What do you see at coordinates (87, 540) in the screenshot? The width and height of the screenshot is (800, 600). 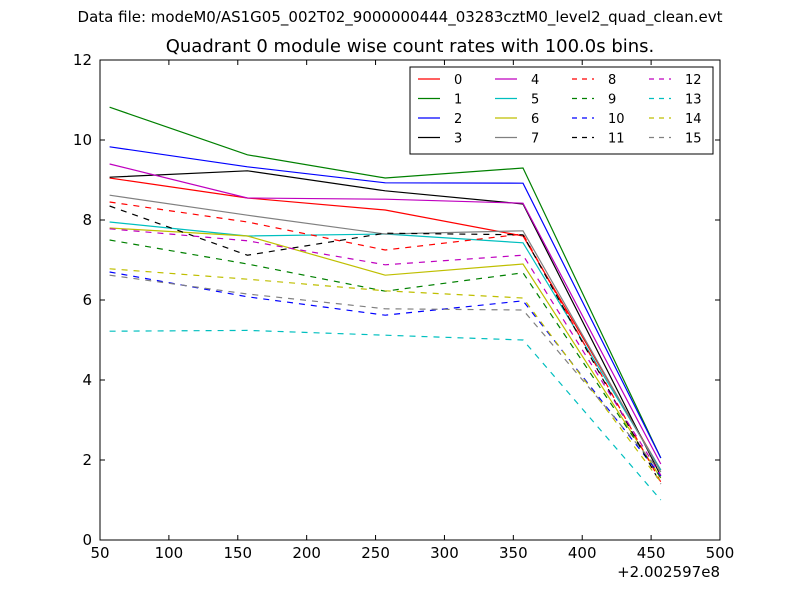 I see `y-tick-label: 0` at bounding box center [87, 540].